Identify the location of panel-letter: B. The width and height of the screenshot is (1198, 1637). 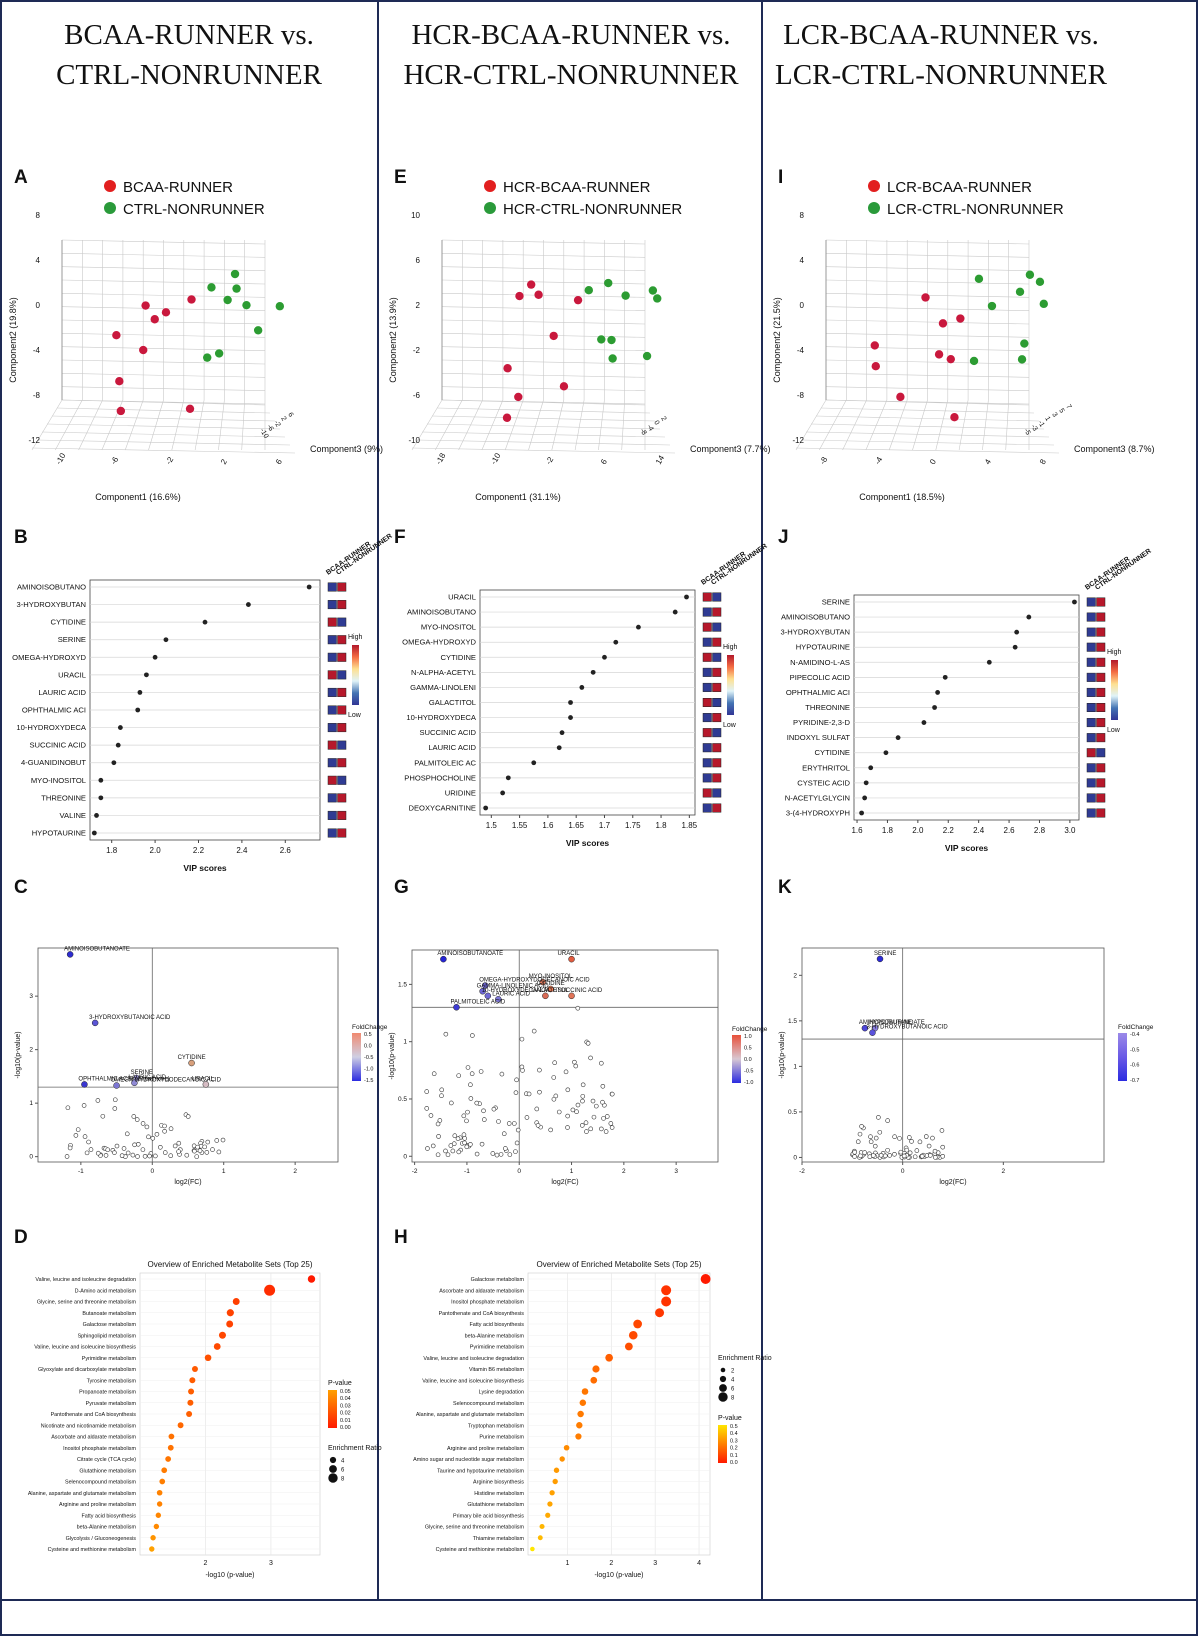
(21, 537).